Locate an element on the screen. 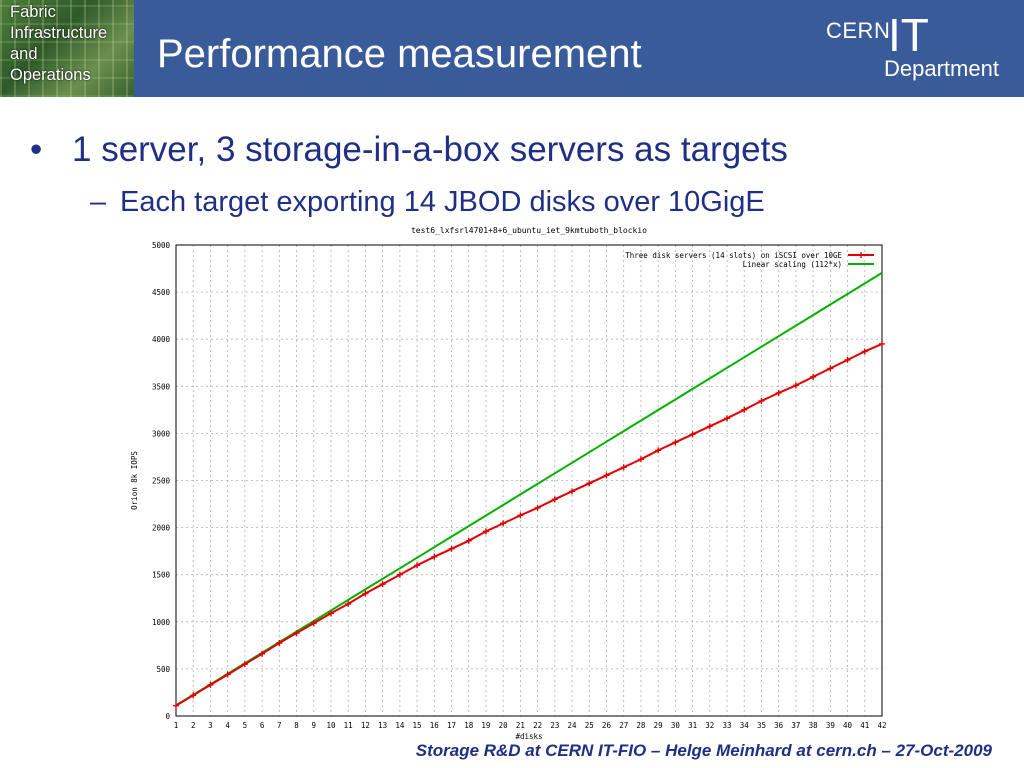 The width and height of the screenshot is (1024, 768). y-tick-label: 1000 is located at coordinates (161, 622).